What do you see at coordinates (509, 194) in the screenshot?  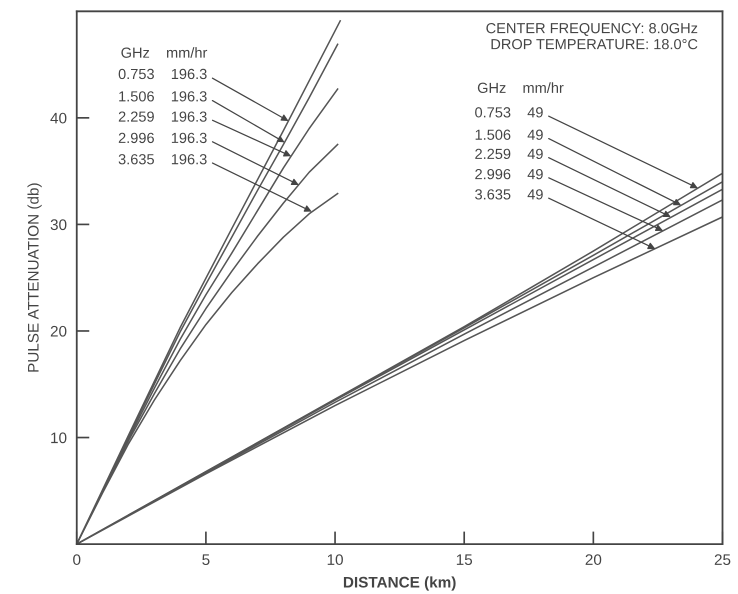 I see `annotation: 3.635 49` at bounding box center [509, 194].